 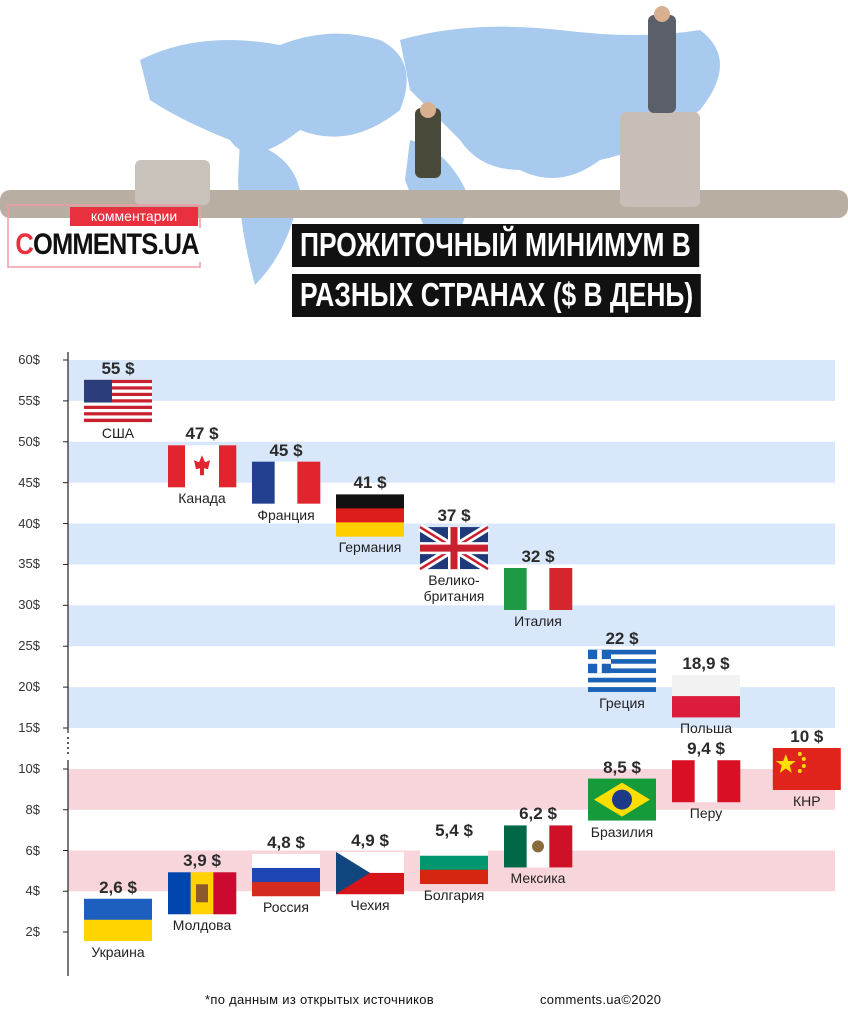 What do you see at coordinates (107, 245) in the screenshot?
I see `logo: COMMENTS.UA` at bounding box center [107, 245].